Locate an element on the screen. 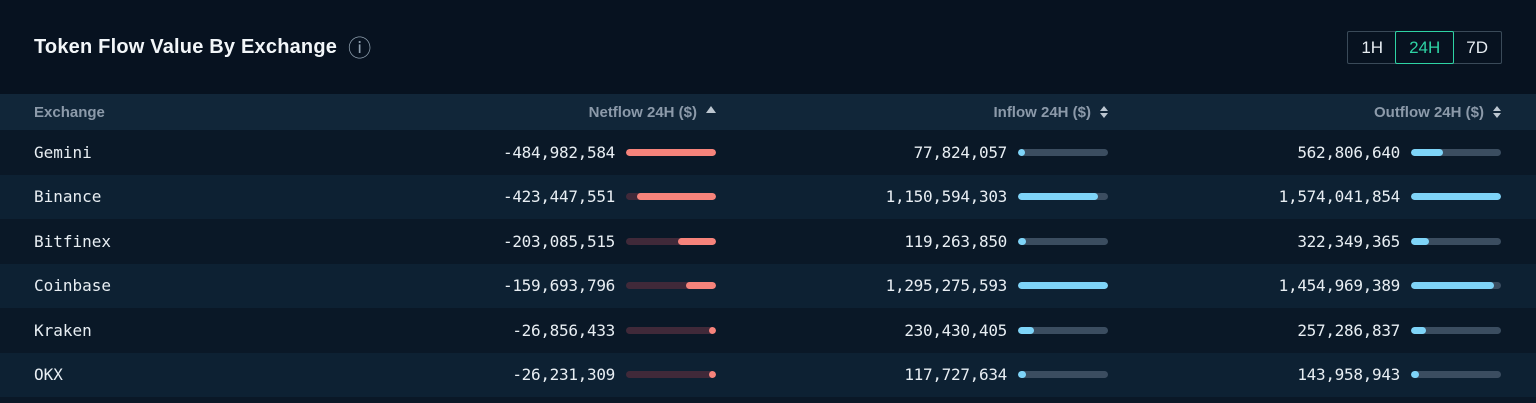  netflow-value: -26,856,433 is located at coordinates (563, 330).